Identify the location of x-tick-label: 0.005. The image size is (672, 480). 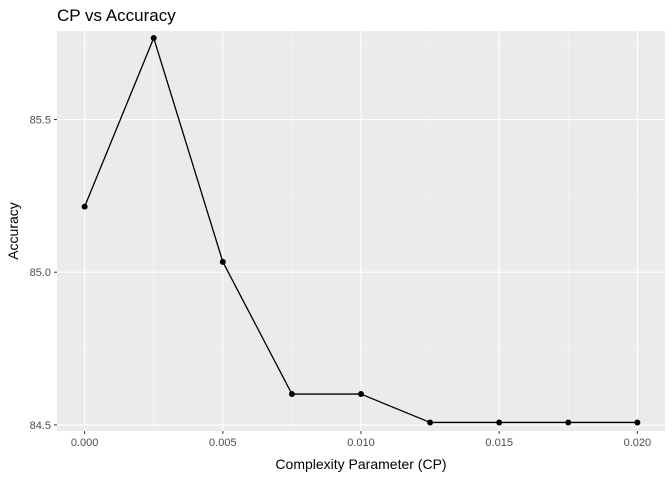
(223, 443).